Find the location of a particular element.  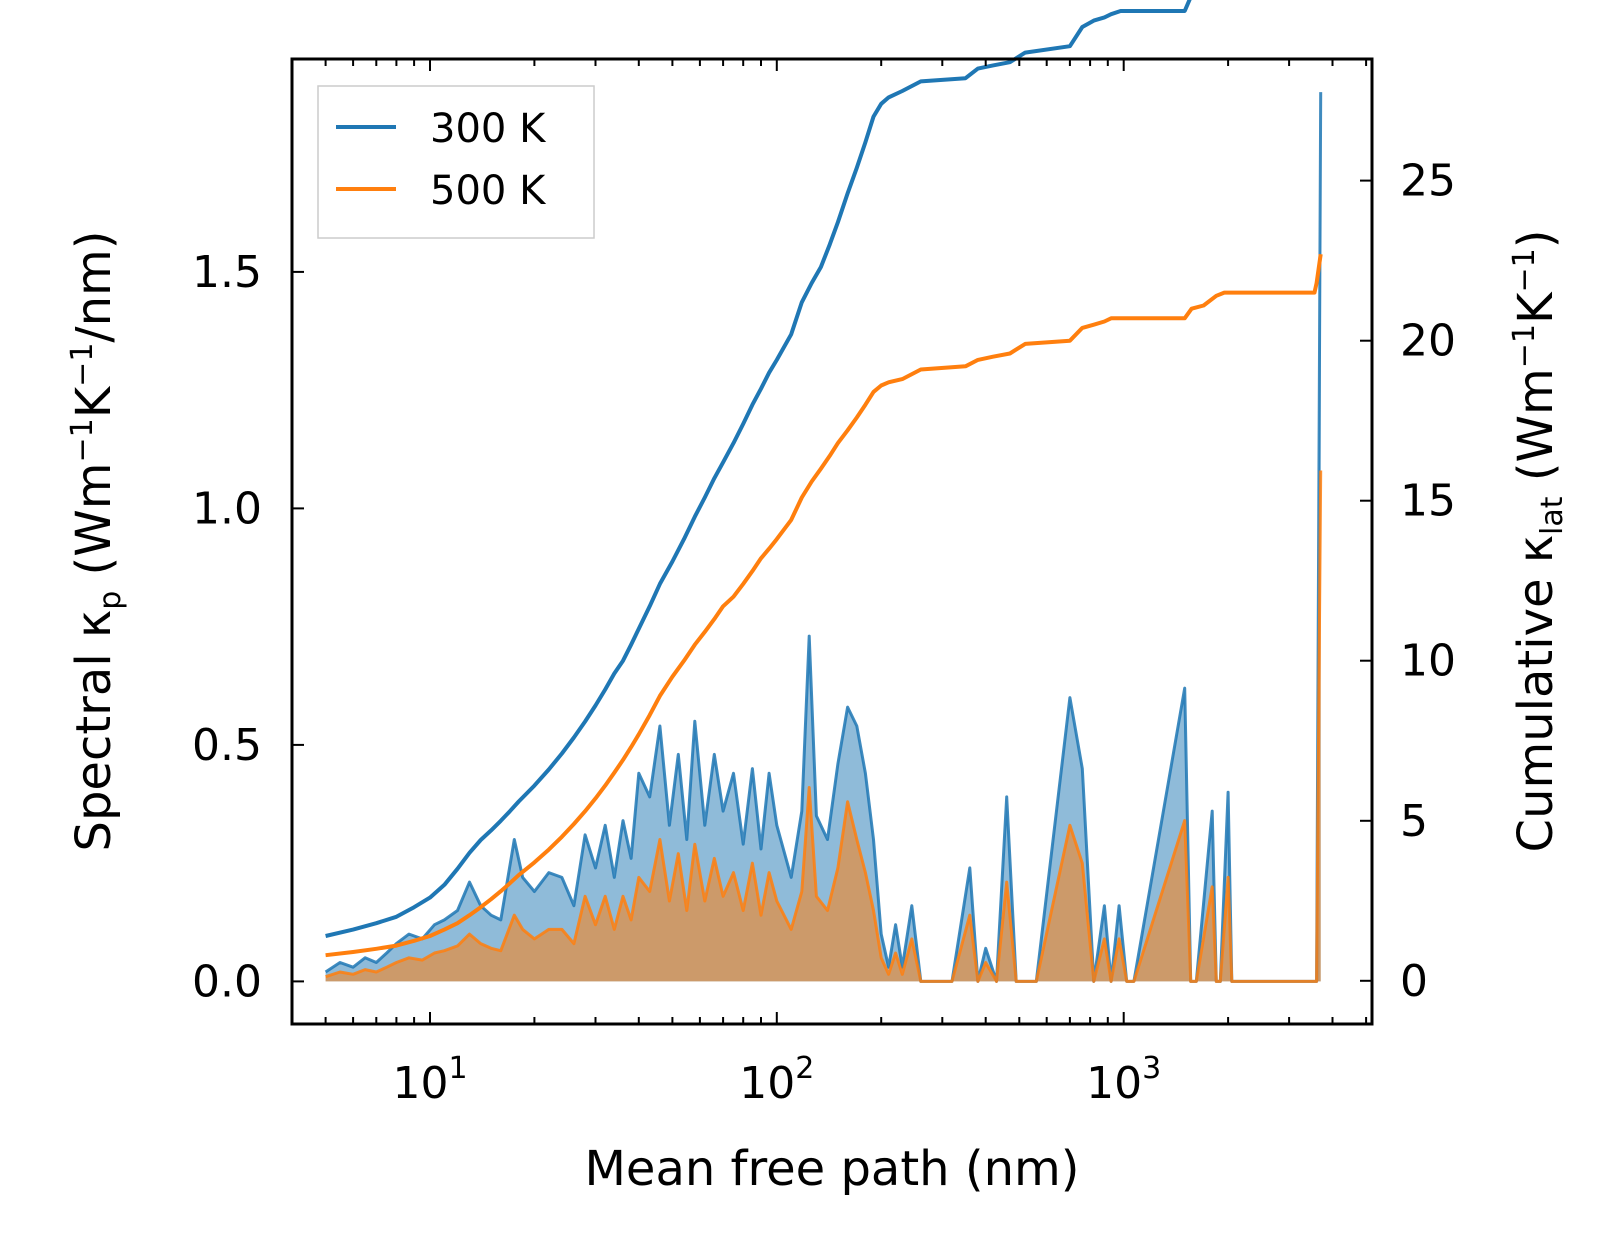

y-left-tick-label: 1.0 is located at coordinates (227, 508).